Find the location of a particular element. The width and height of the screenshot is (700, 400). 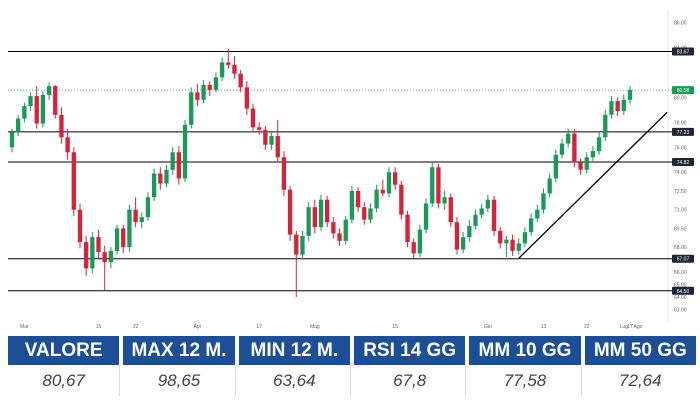

x-tick-label: Mag is located at coordinates (315, 327).